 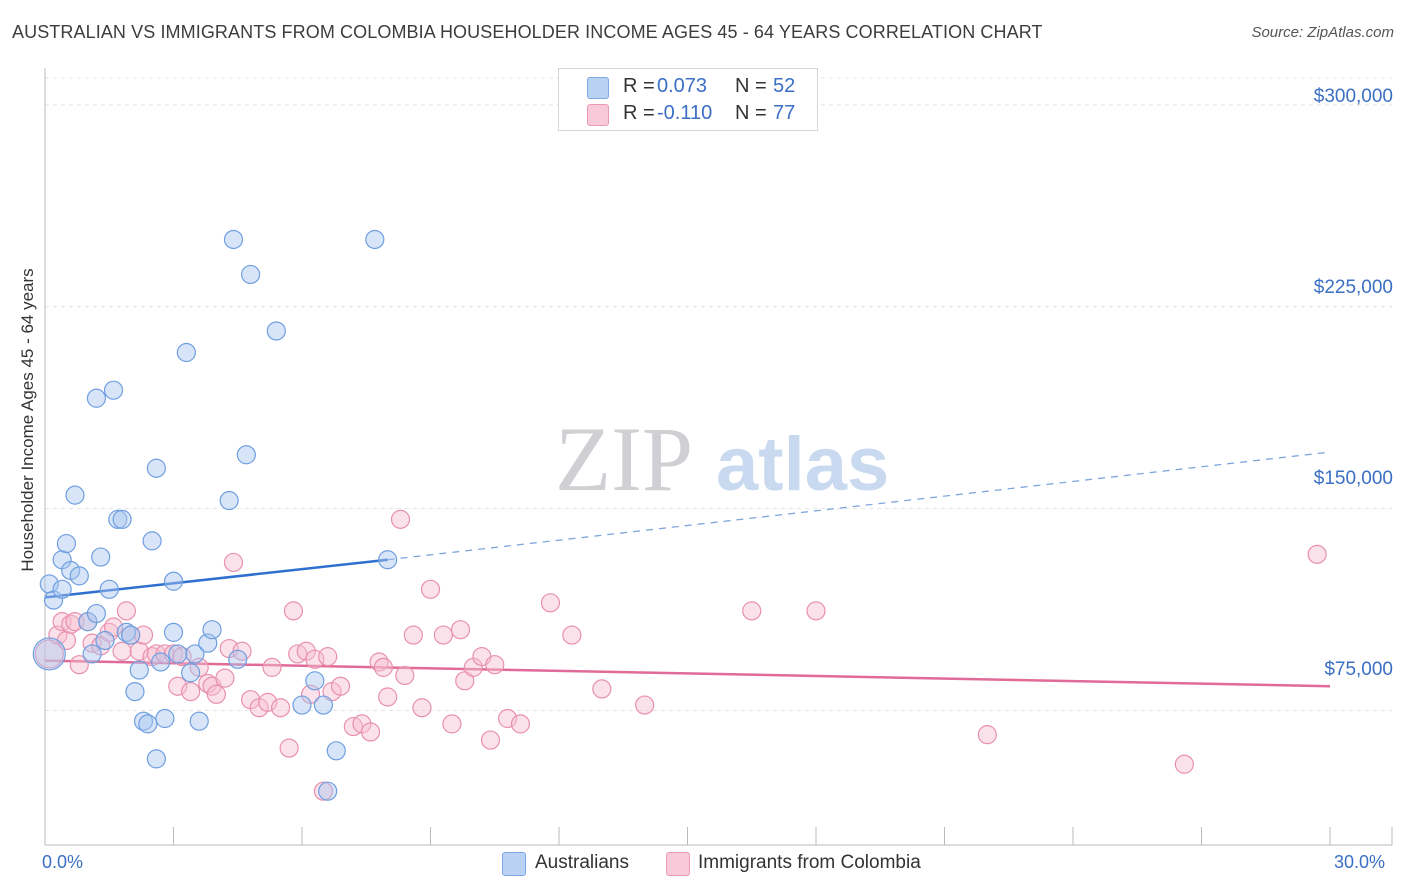 What do you see at coordinates (1322, 32) in the screenshot?
I see `chart-source: Source: ZipAtlas.com` at bounding box center [1322, 32].